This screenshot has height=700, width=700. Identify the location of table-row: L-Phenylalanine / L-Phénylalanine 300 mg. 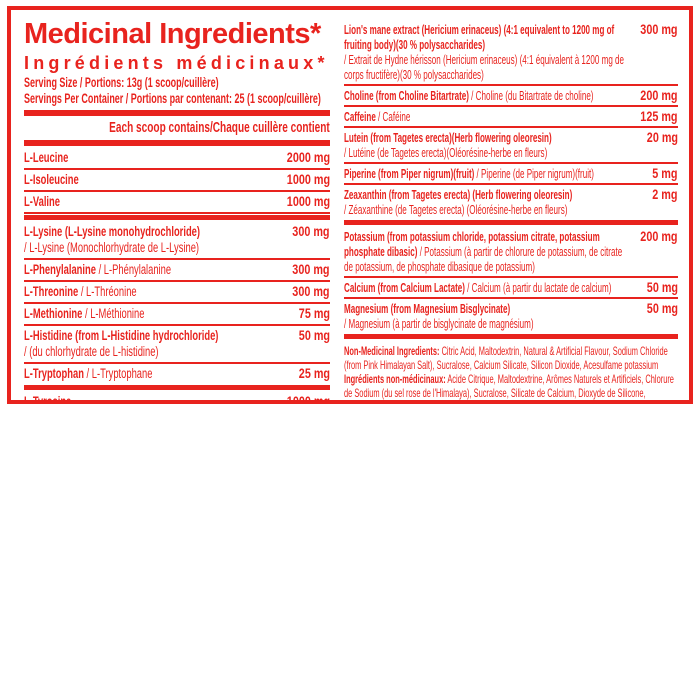
(177, 271).